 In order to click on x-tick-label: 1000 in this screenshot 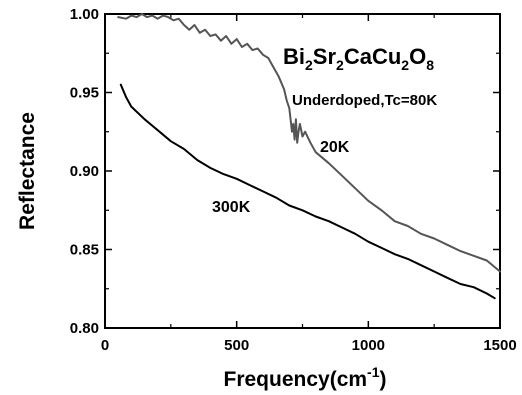, I will do `click(368, 345)`.